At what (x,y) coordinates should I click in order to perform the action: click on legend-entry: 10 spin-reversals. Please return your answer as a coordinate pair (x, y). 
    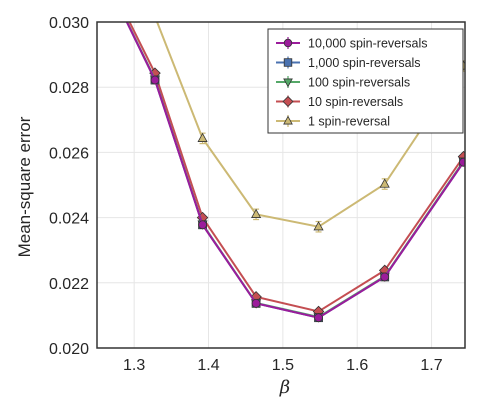
    Looking at the image, I should click on (339, 102).